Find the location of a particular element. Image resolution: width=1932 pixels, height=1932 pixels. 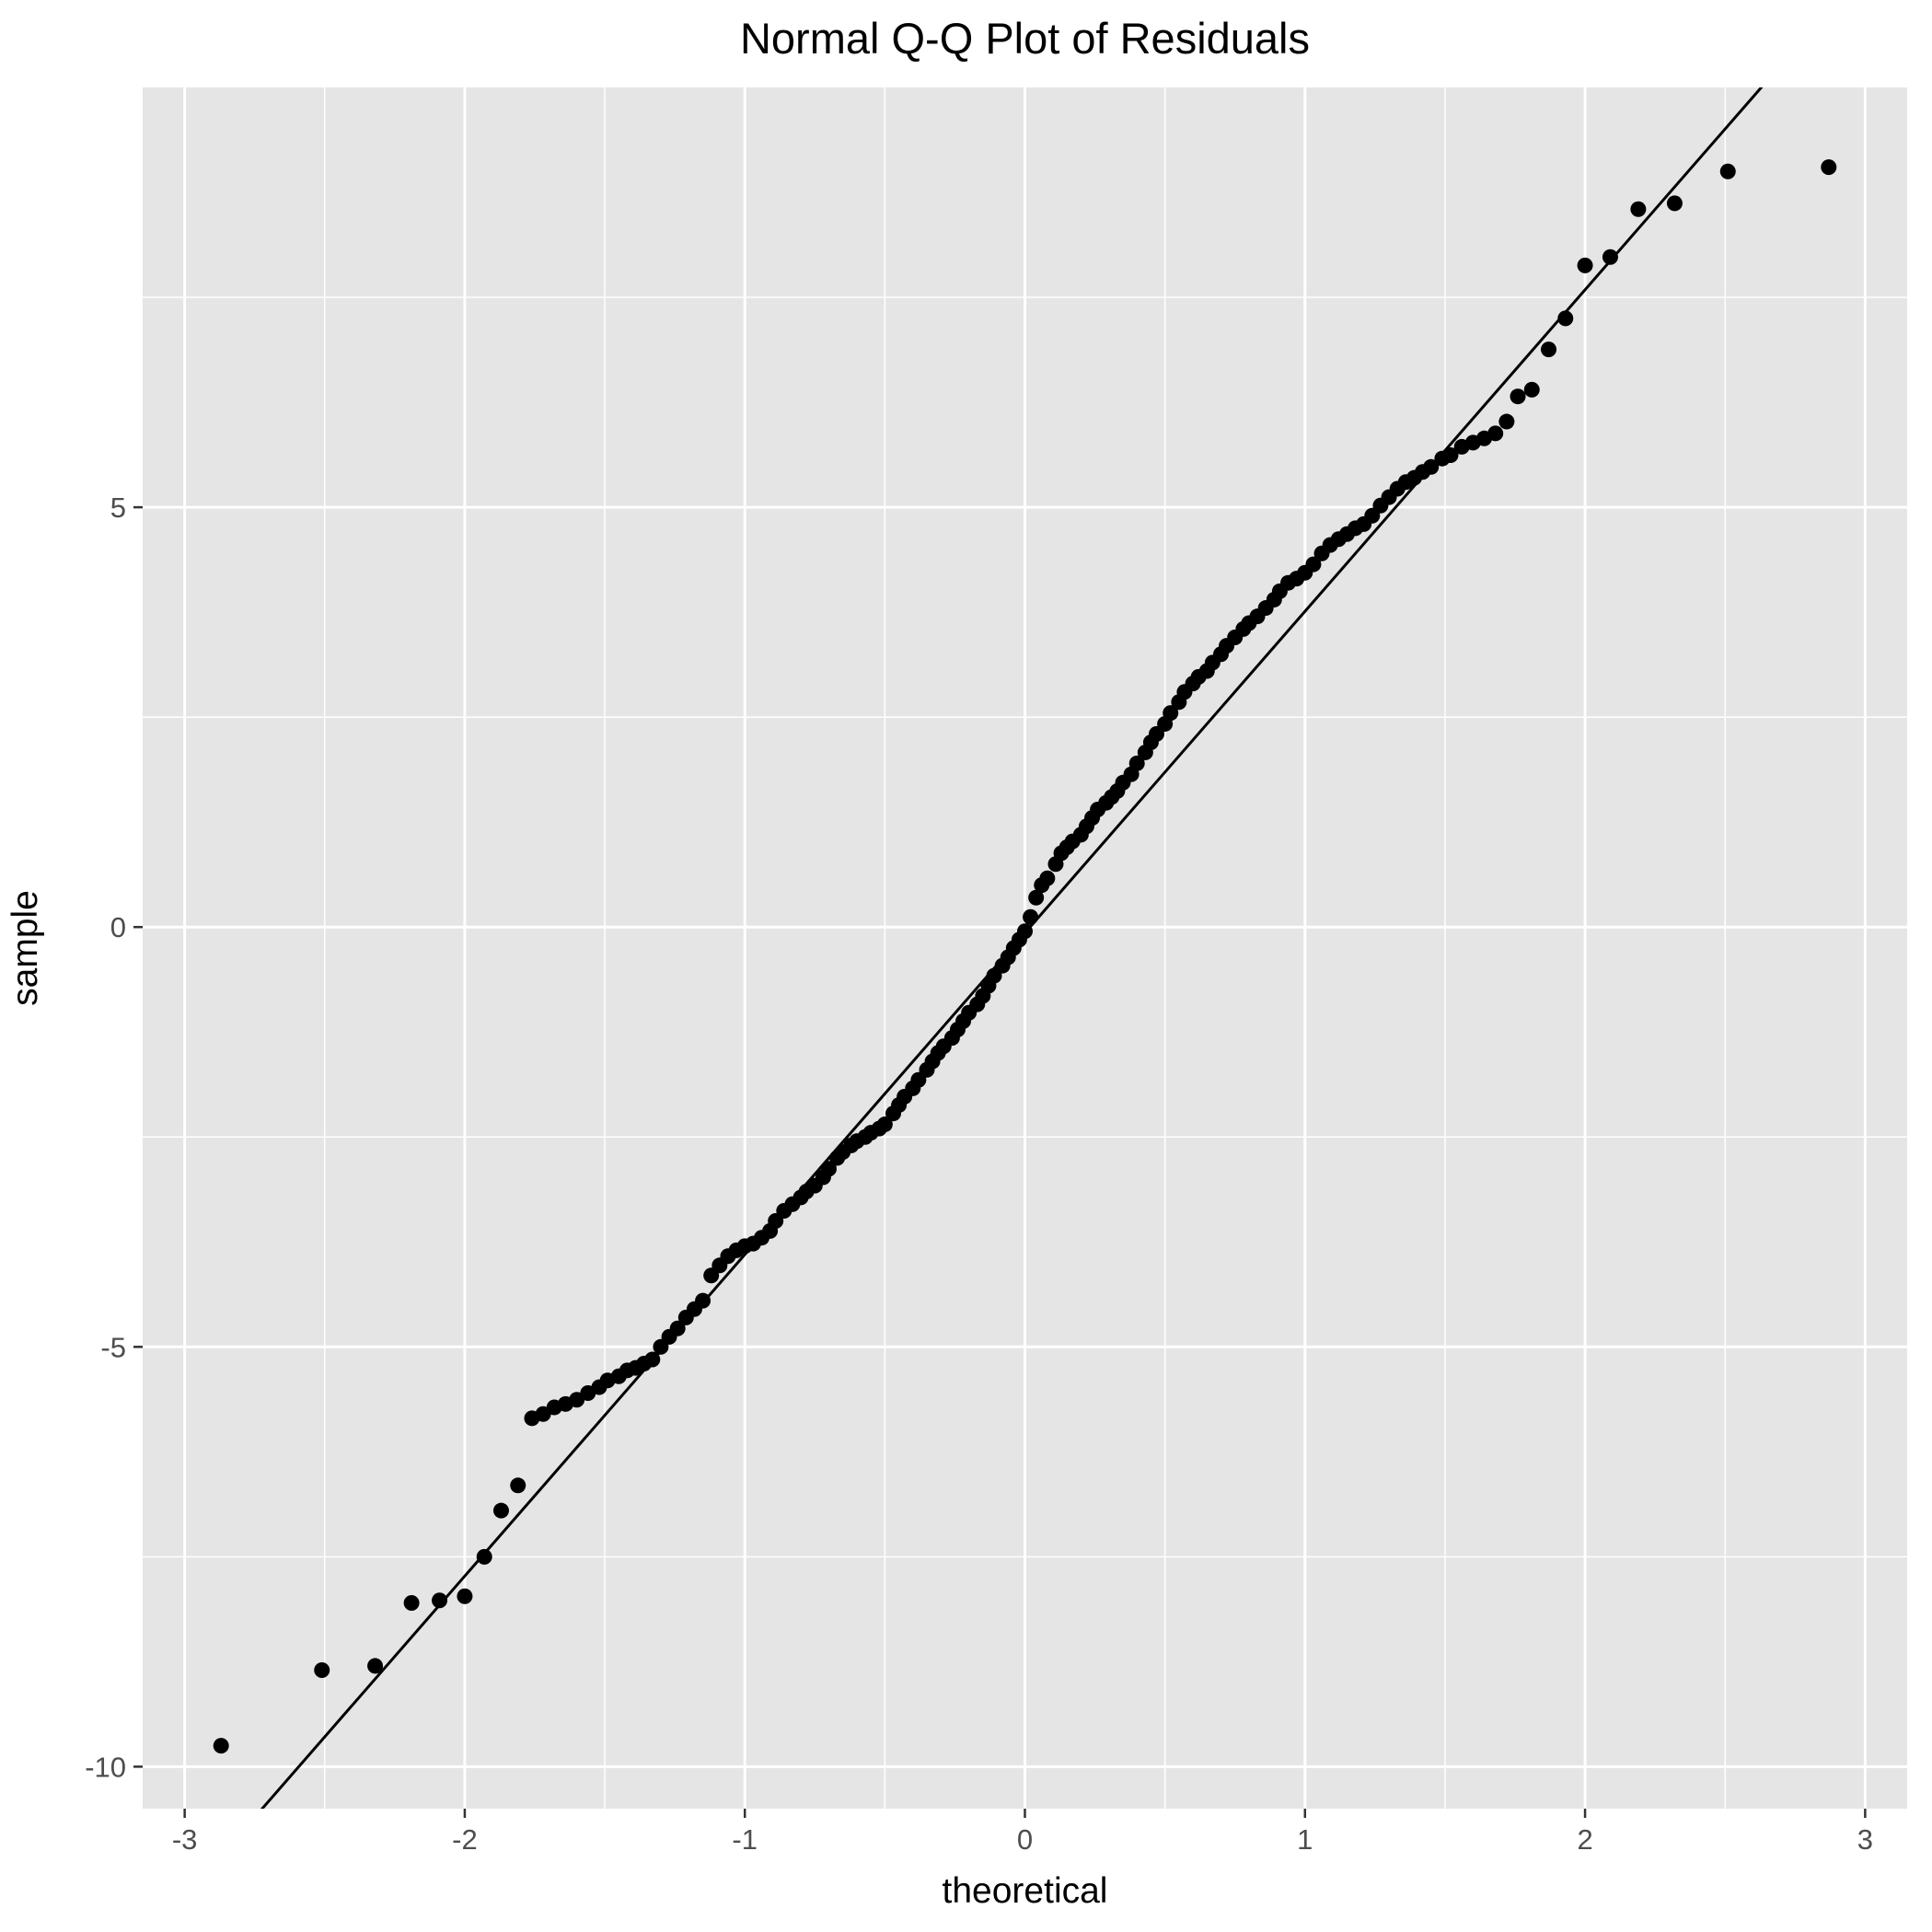

y-tick-label: -5 is located at coordinates (113, 1347).